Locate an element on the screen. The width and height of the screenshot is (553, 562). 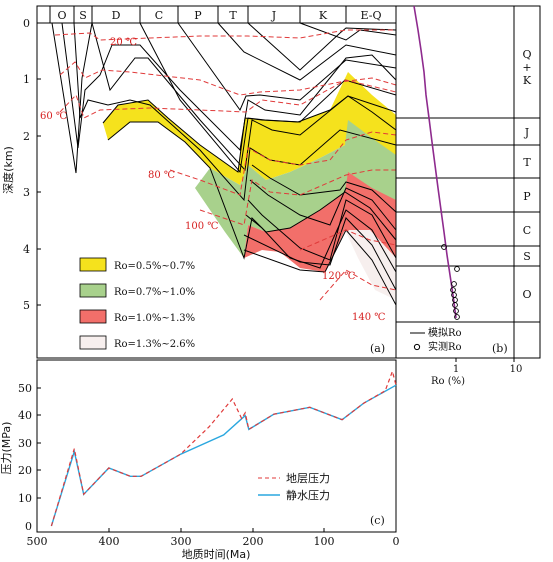
measured-ro-points is located at coordinates (450, 282).